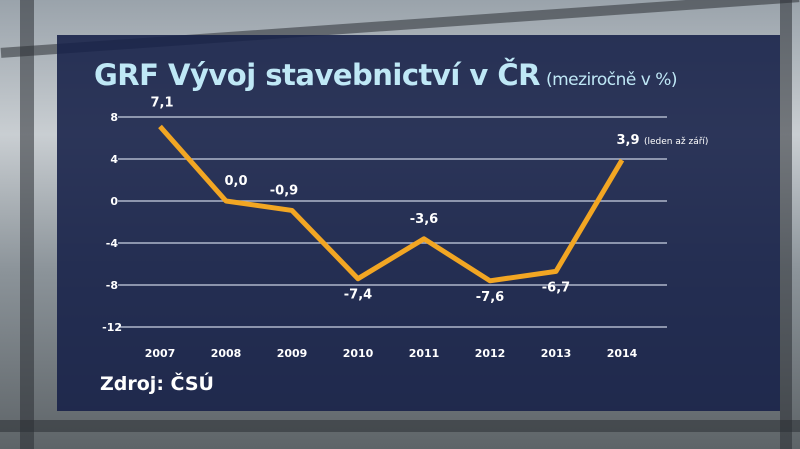 The height and width of the screenshot is (449, 800). What do you see at coordinates (112, 285) in the screenshot?
I see `y-tick-label: -8` at bounding box center [112, 285].